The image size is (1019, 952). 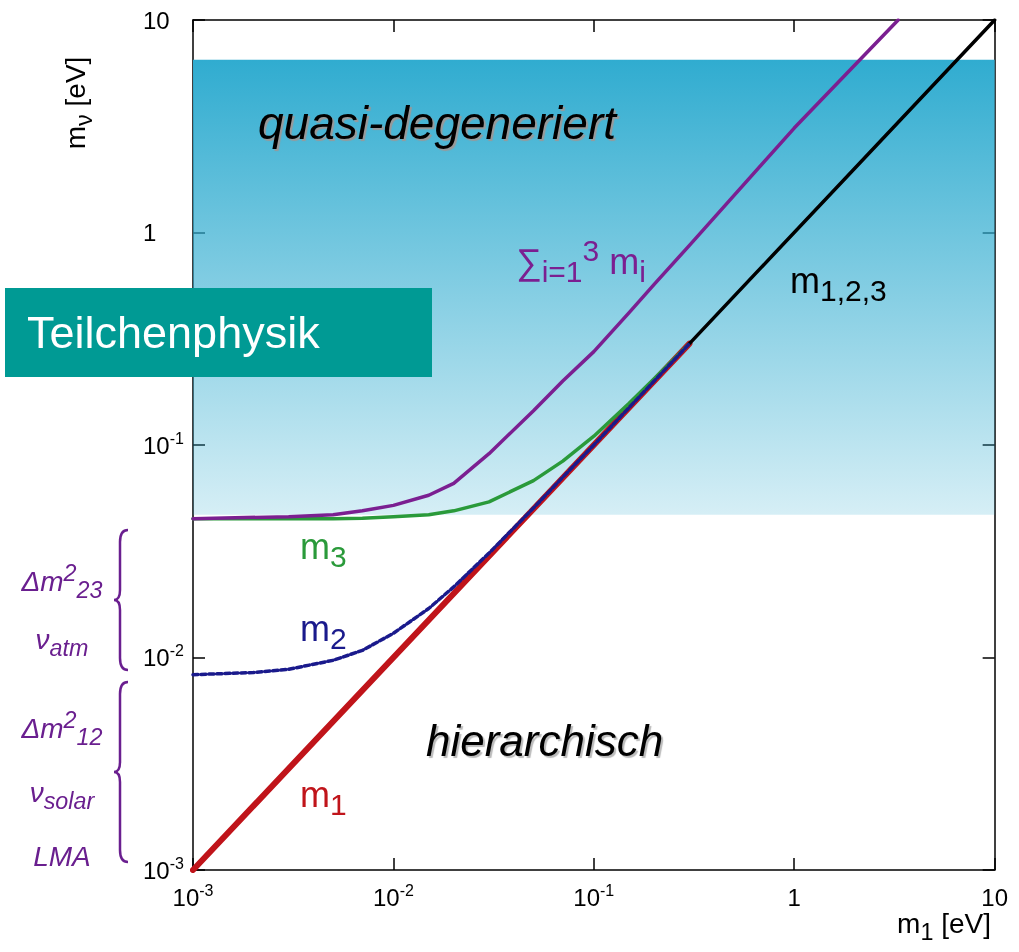 I want to click on annotation: Teilchenphysik, so click(x=174, y=333).